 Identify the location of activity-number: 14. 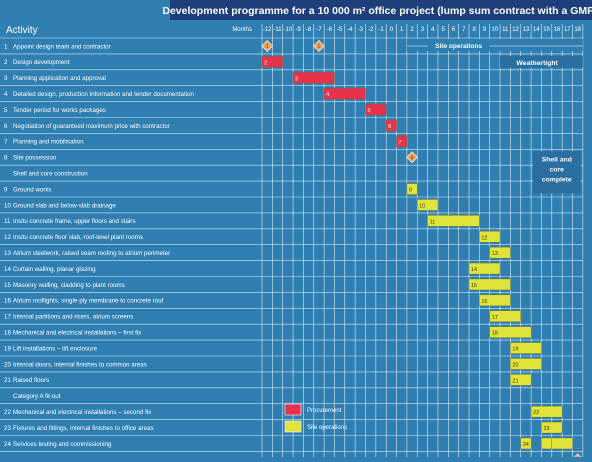
(7, 269).